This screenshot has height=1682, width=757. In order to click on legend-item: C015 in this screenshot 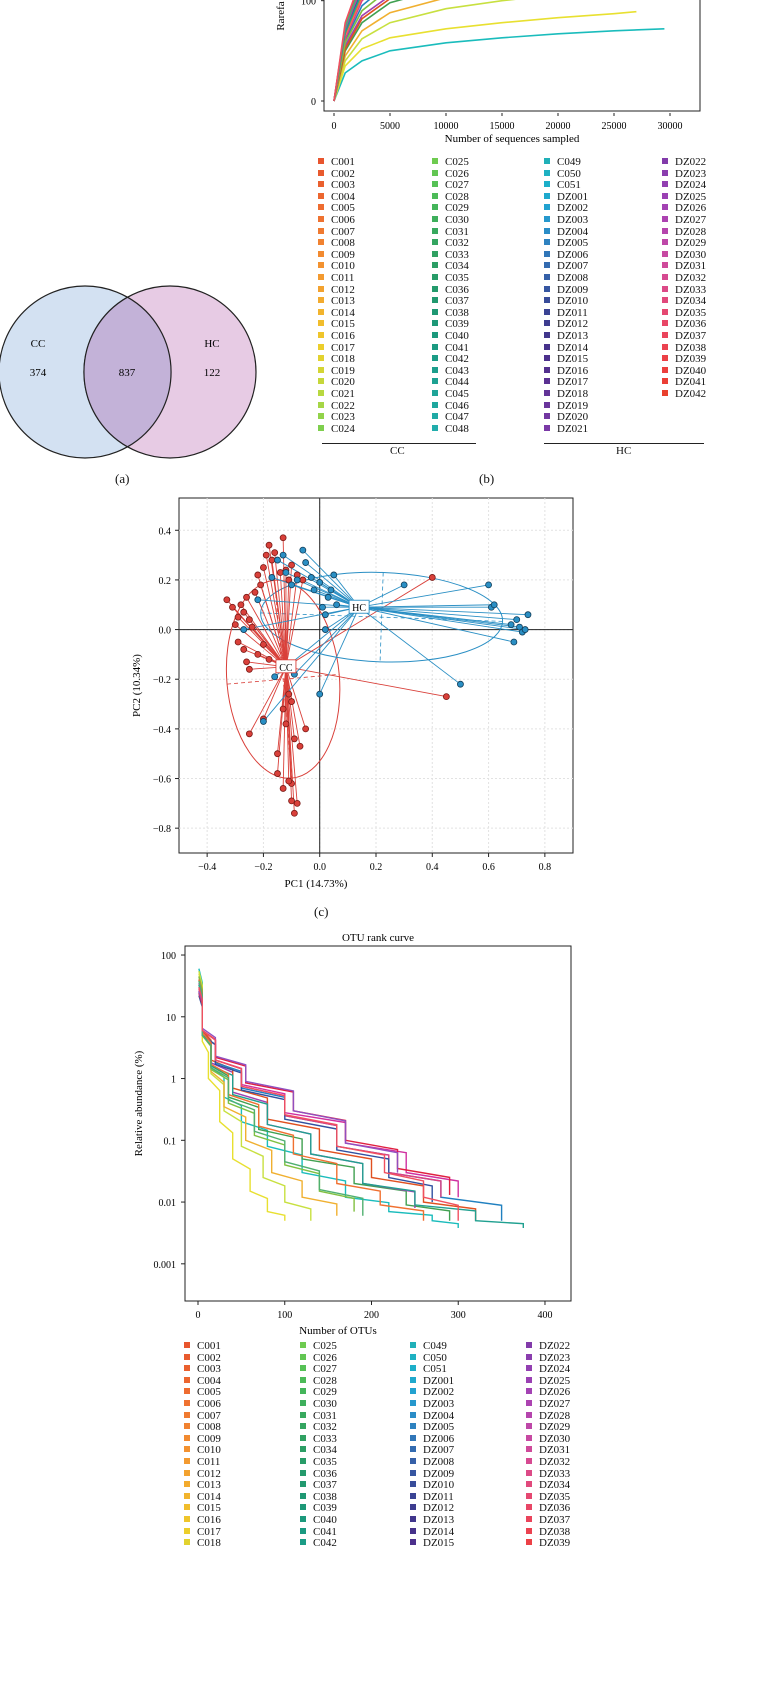, I will do `click(336, 324)`.